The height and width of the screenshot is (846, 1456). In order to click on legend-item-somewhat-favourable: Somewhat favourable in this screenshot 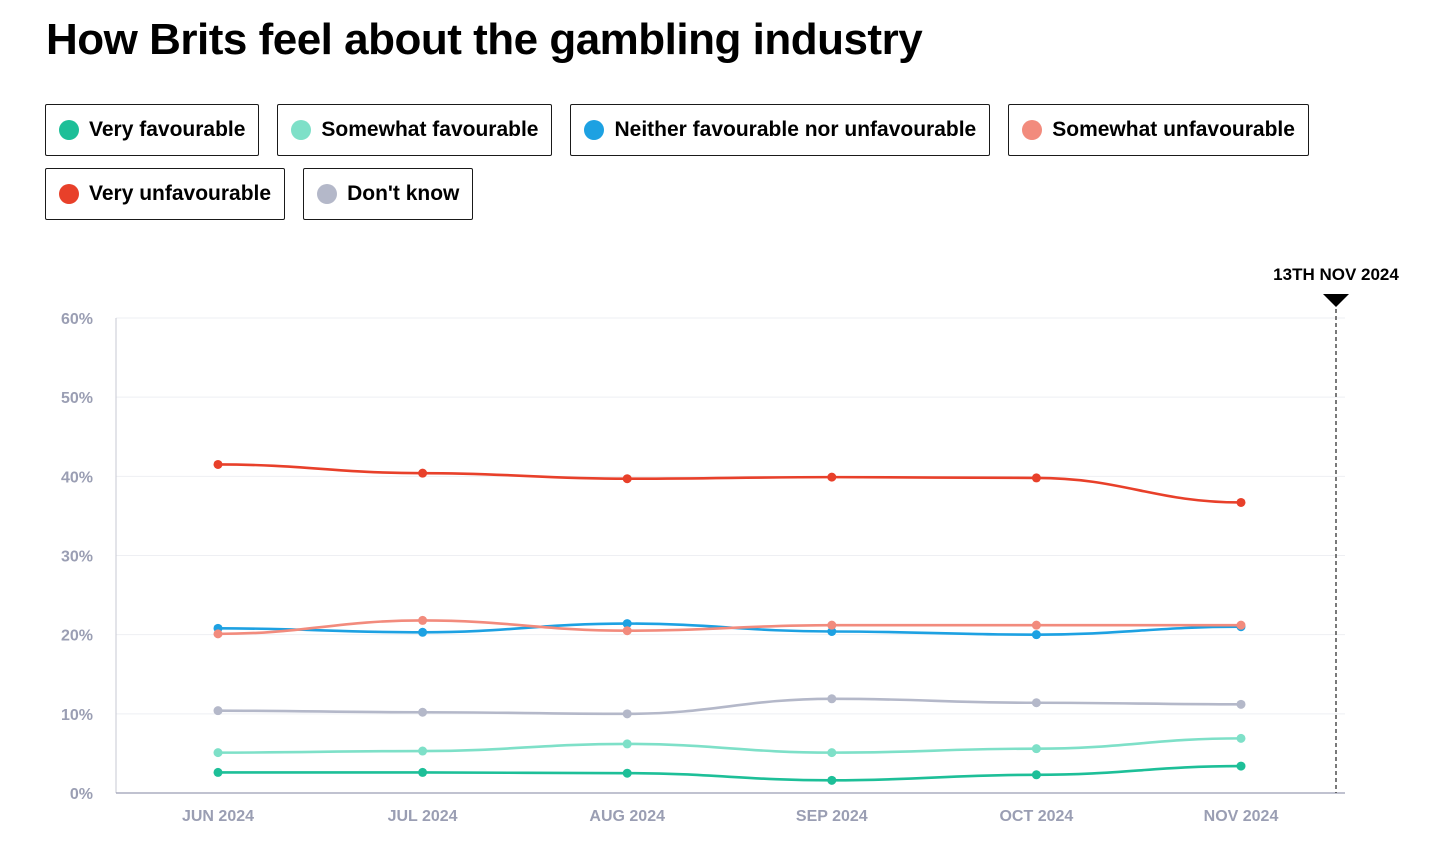, I will do `click(415, 130)`.